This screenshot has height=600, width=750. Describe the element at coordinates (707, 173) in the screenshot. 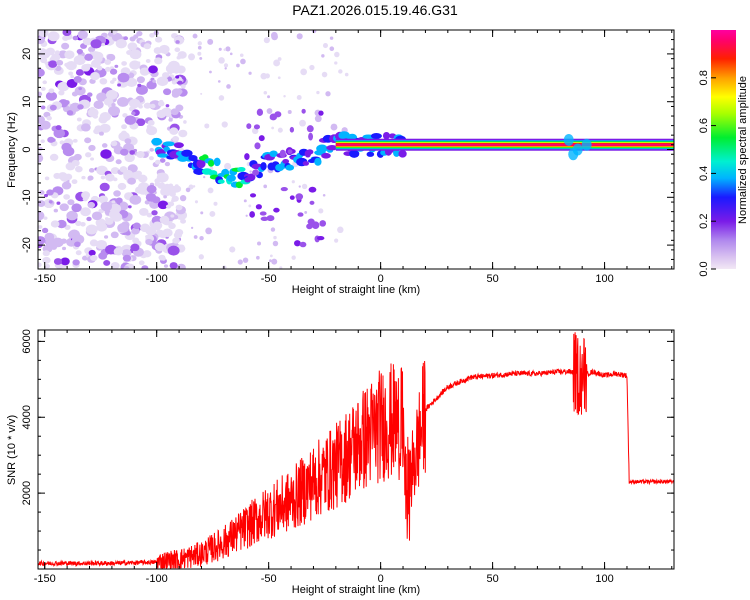

I see `colorbar-ticks: 0.0 0.2 0.4 0.6 0.8` at that location.